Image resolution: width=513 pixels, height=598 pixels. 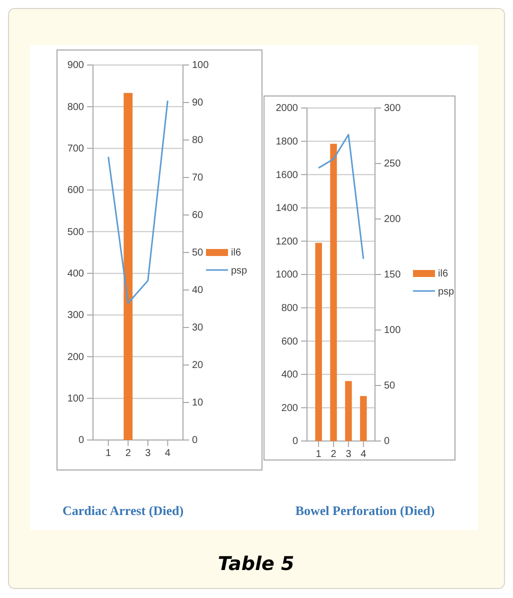 What do you see at coordinates (393, 164) in the screenshot?
I see `y2-tick-label: 250` at bounding box center [393, 164].